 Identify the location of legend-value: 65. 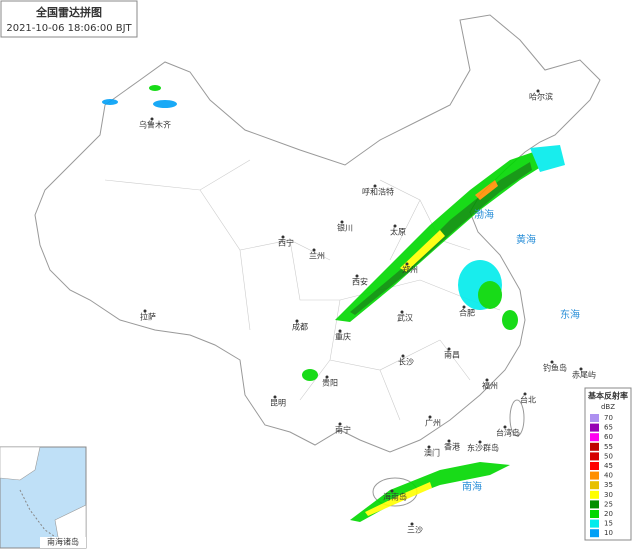
(608, 428).